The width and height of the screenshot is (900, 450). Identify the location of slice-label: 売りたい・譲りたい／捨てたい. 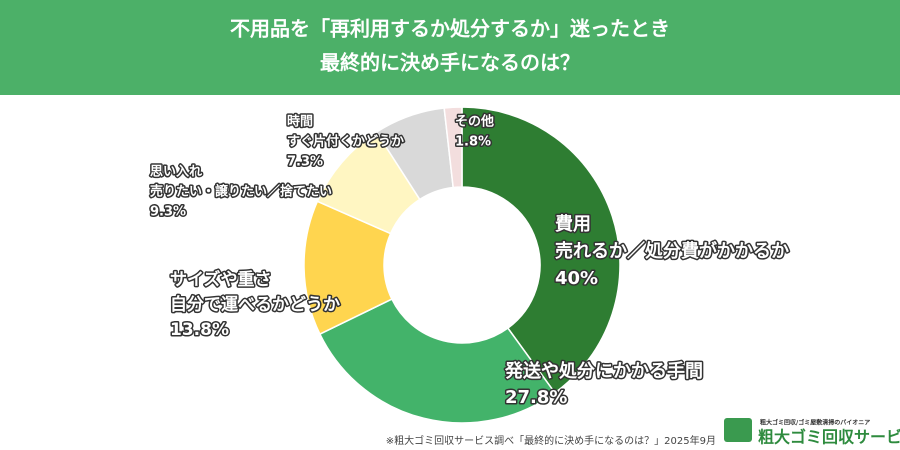
(241, 192).